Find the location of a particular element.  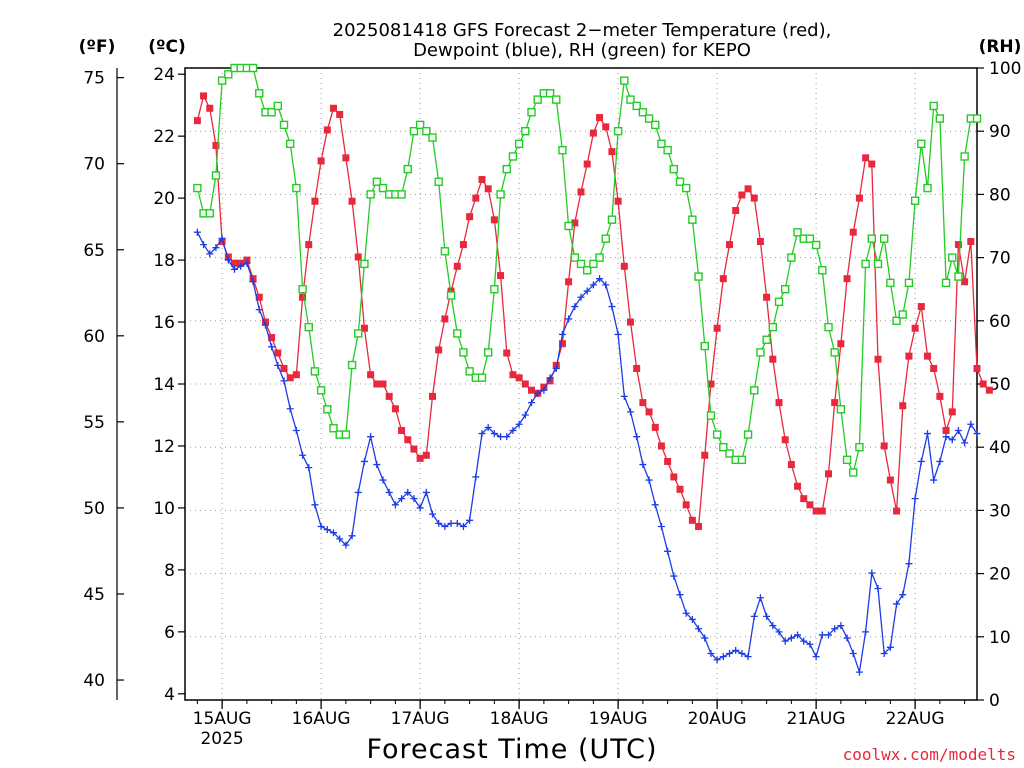

celsius-tick-label: 14 is located at coordinates (164, 385).